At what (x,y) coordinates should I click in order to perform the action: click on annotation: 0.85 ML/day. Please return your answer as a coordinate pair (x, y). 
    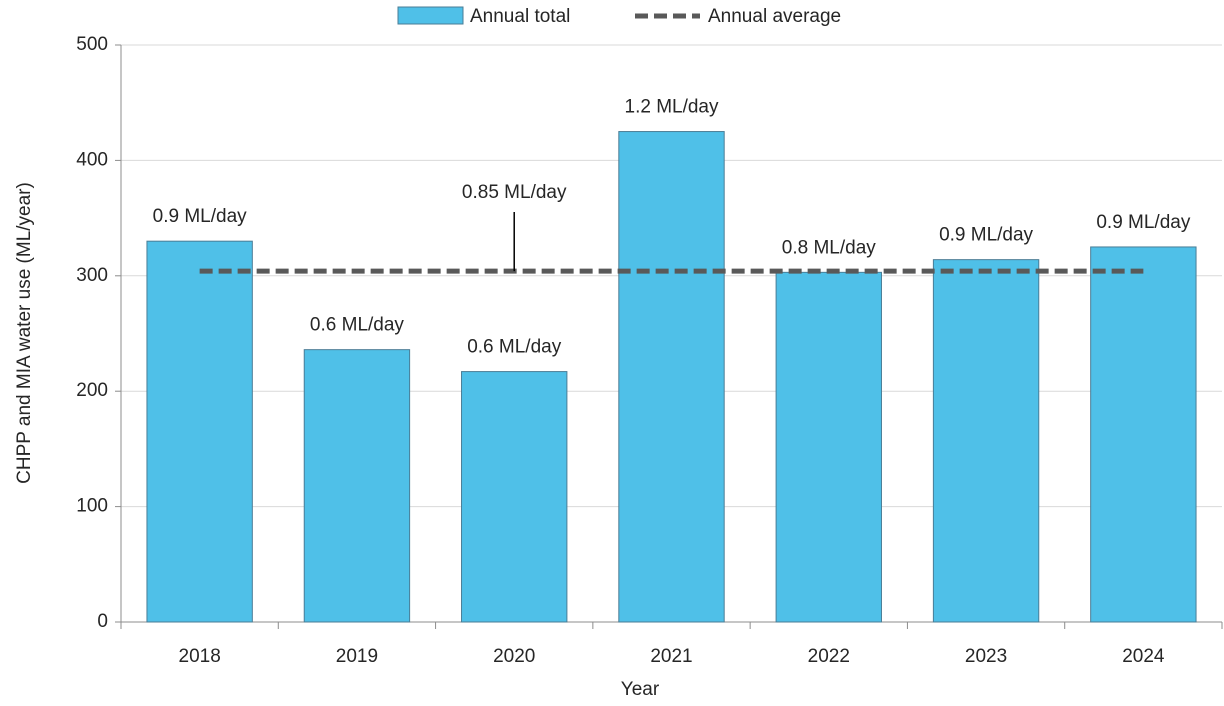
    Looking at the image, I should click on (514, 192).